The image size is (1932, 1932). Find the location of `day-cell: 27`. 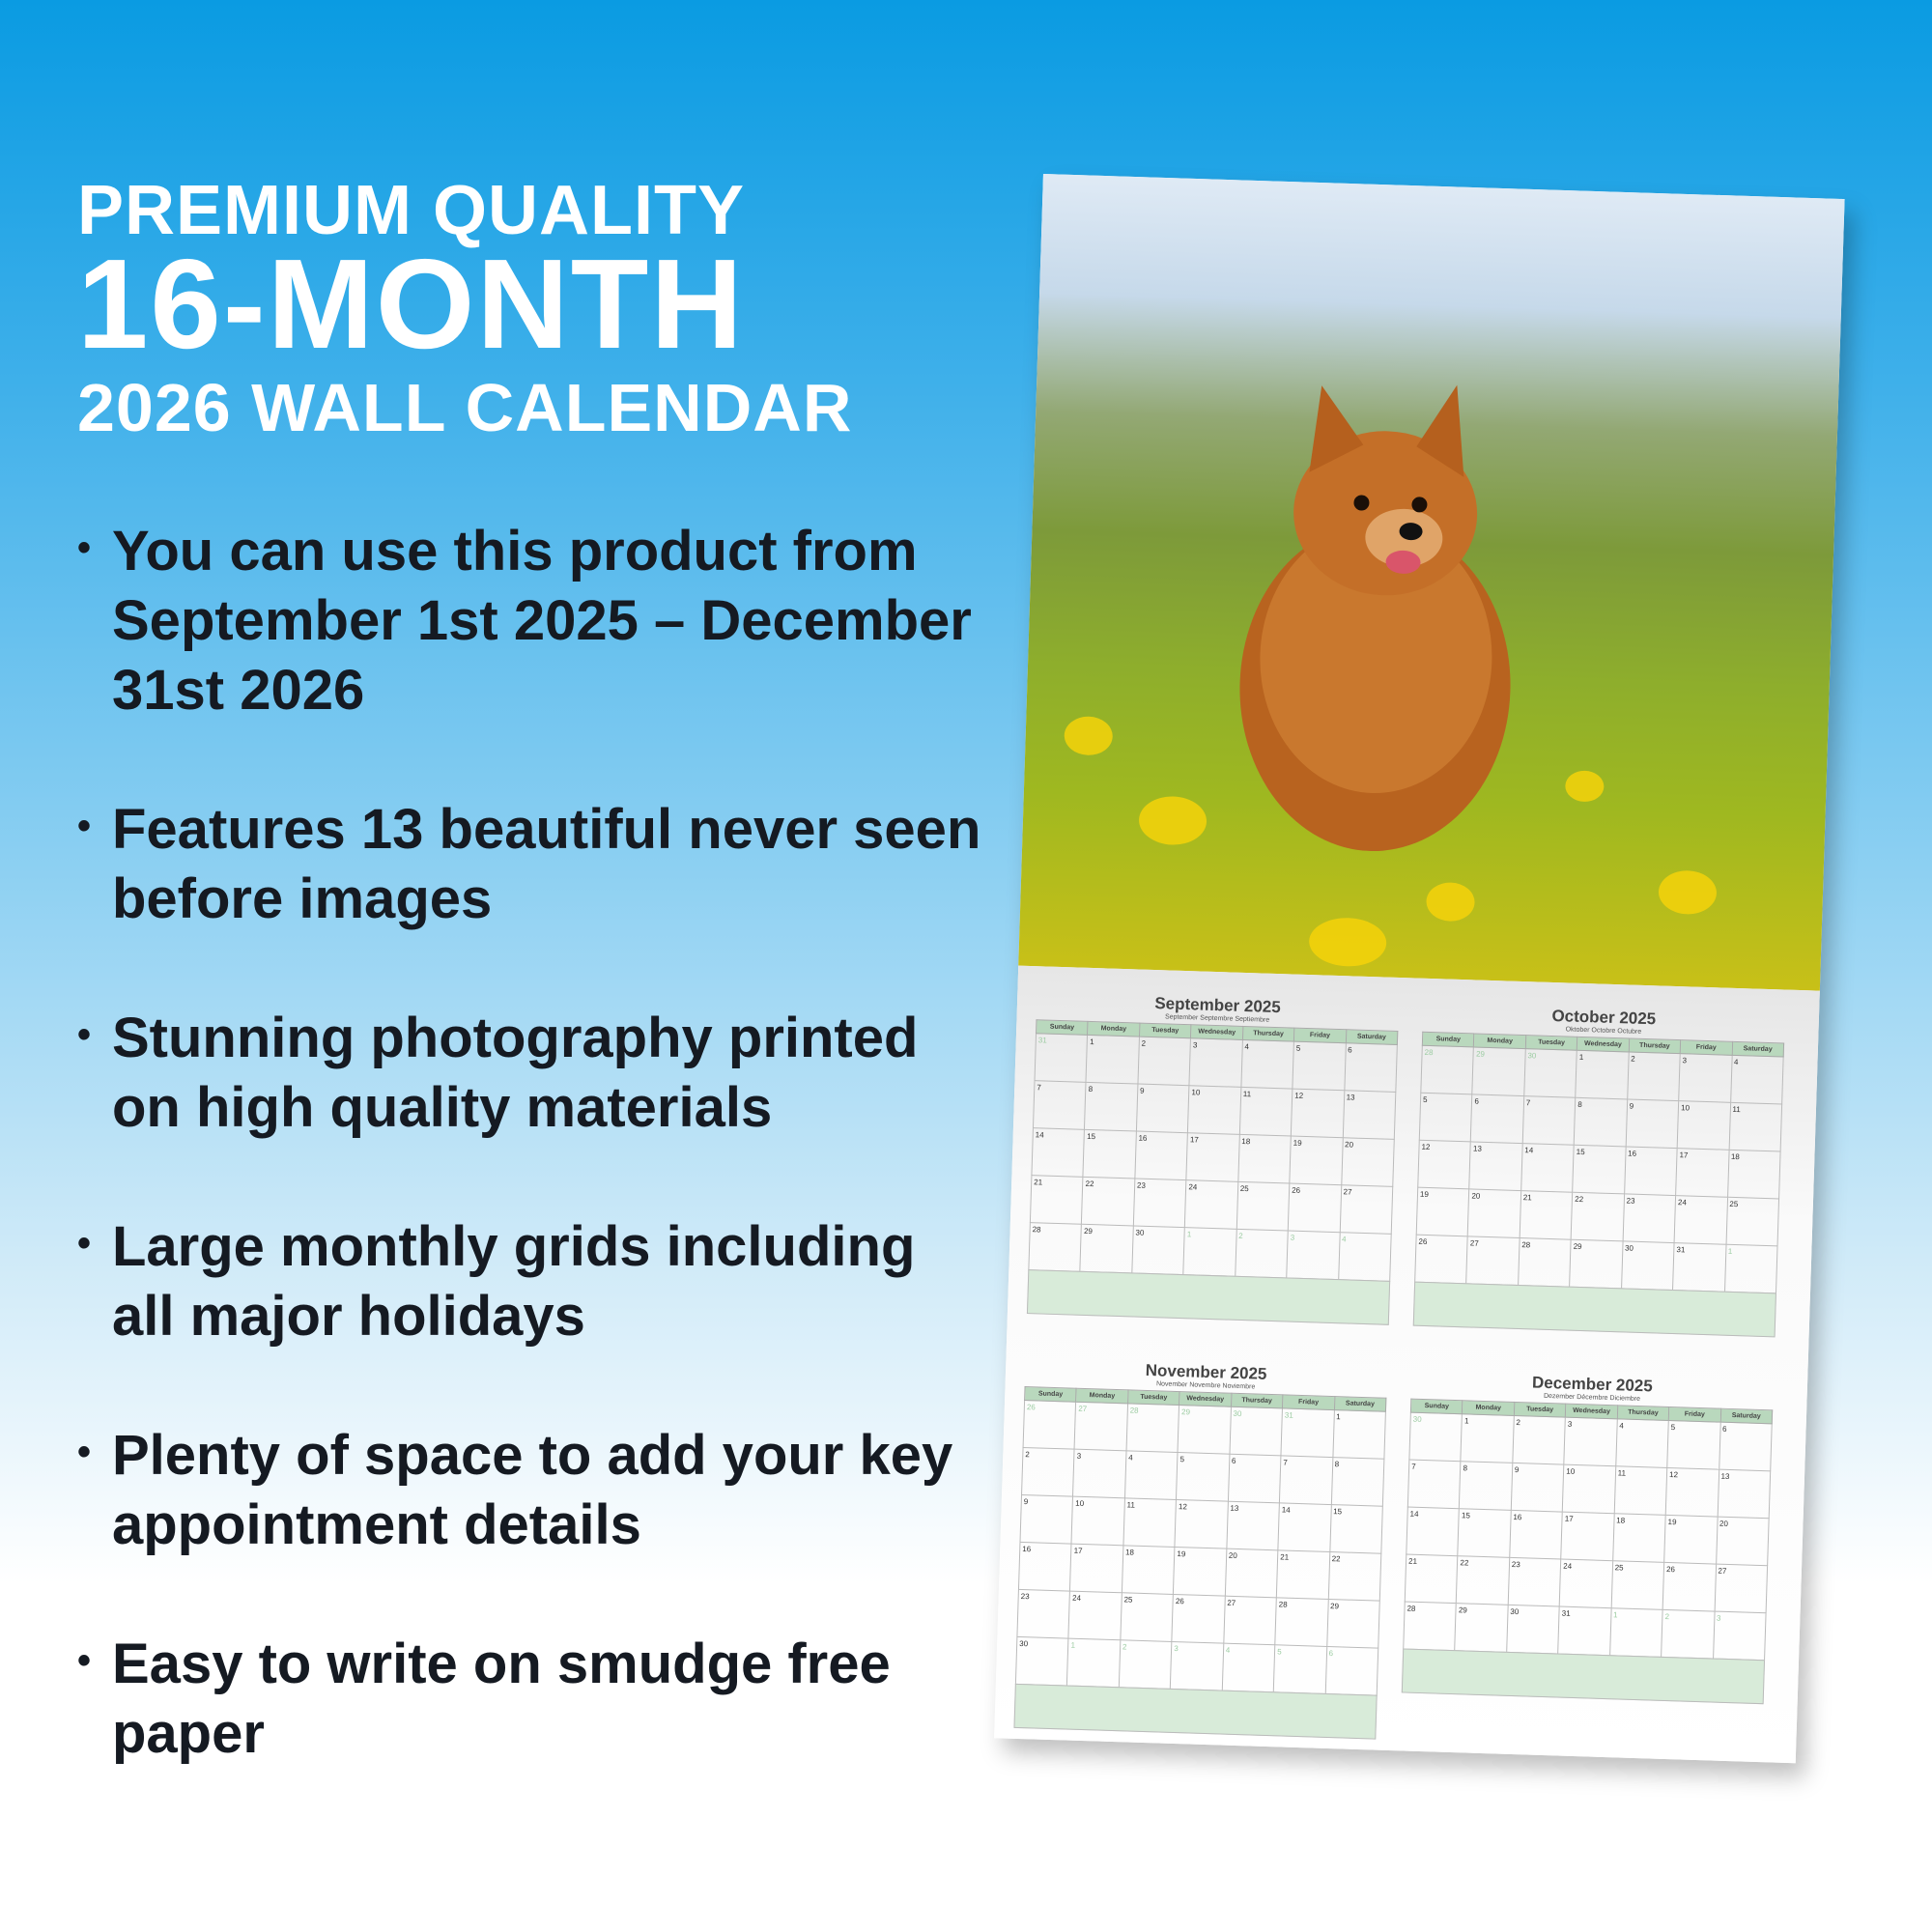

day-cell: 27 is located at coordinates (1741, 1588).